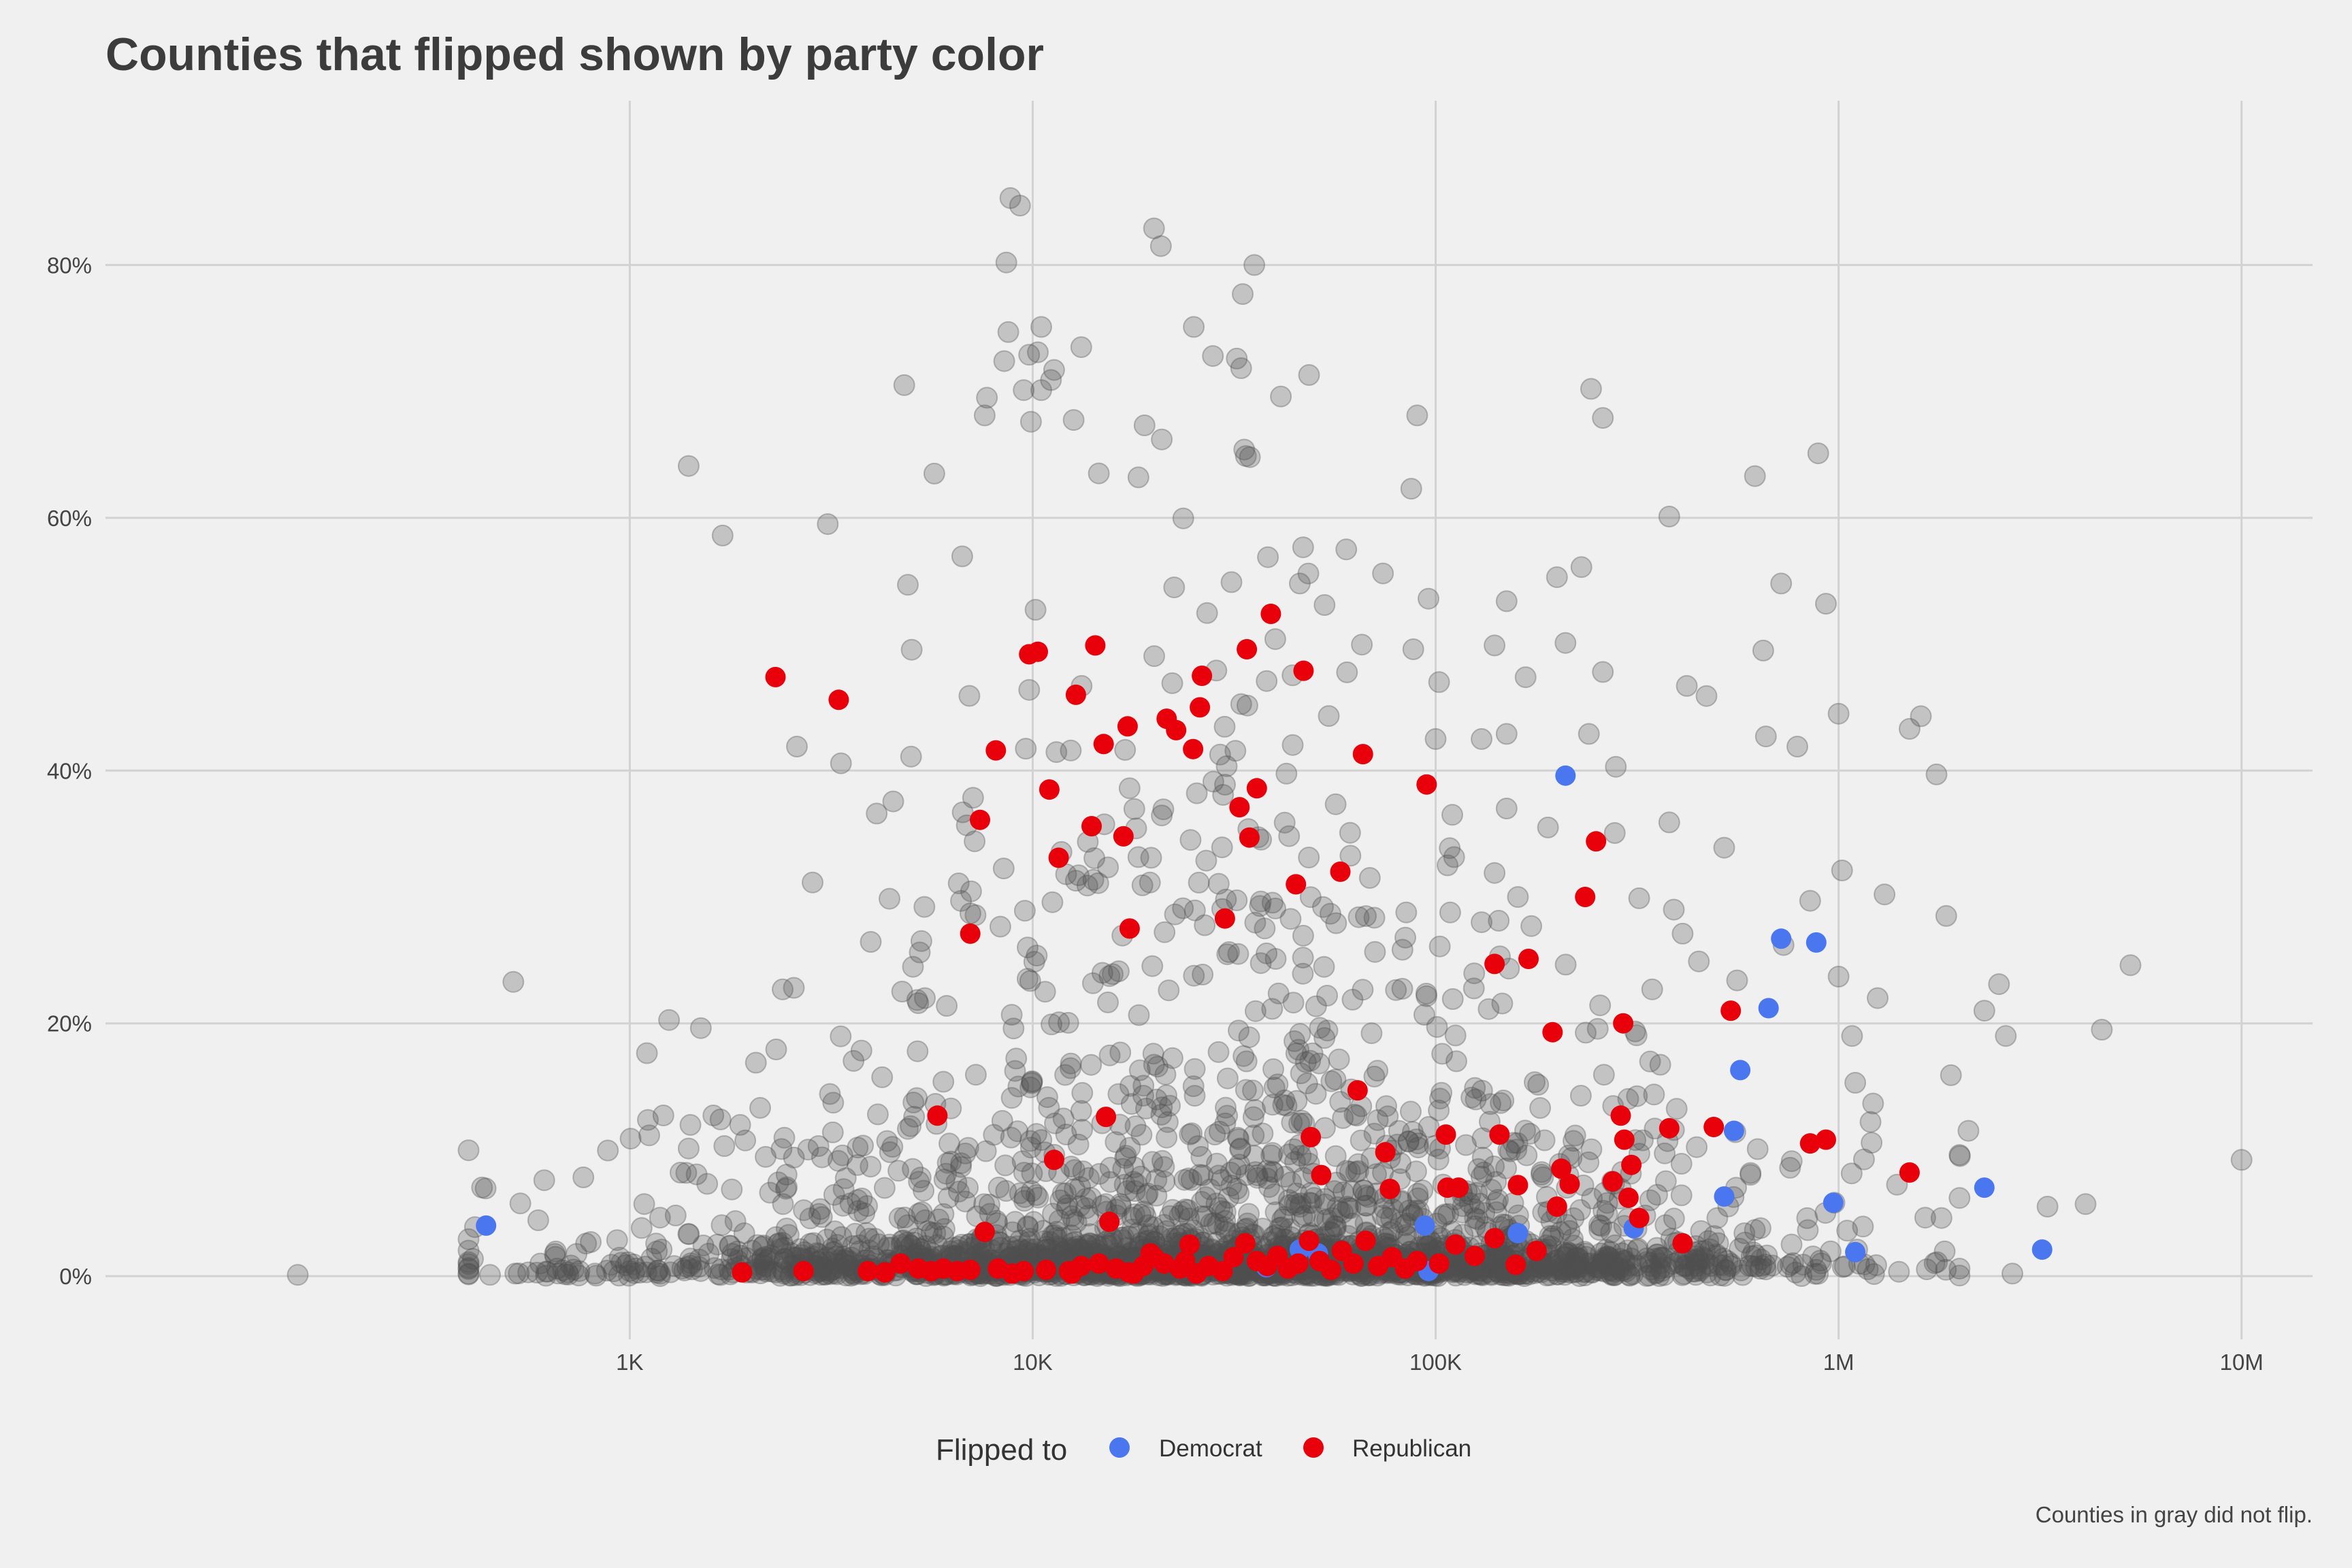 This screenshot has height=1568, width=2352. Describe the element at coordinates (1313, 1448) in the screenshot. I see `legend-republican-swatch` at that location.